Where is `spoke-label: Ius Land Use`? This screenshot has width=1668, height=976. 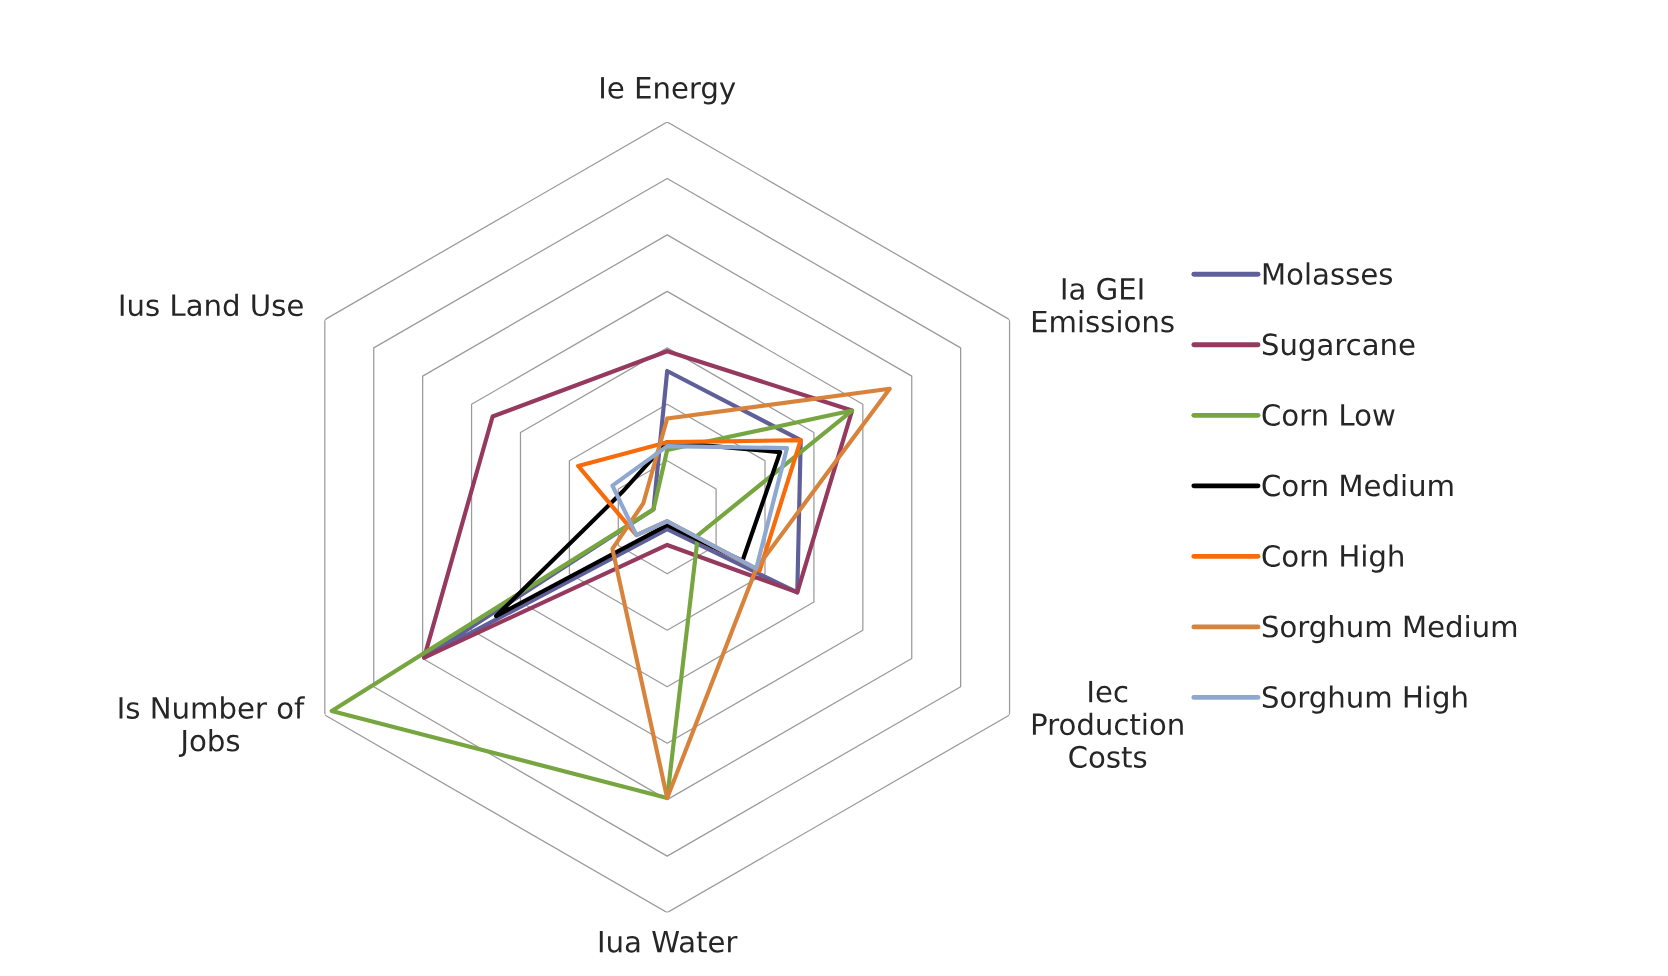 spoke-label: Ius Land Use is located at coordinates (211, 305).